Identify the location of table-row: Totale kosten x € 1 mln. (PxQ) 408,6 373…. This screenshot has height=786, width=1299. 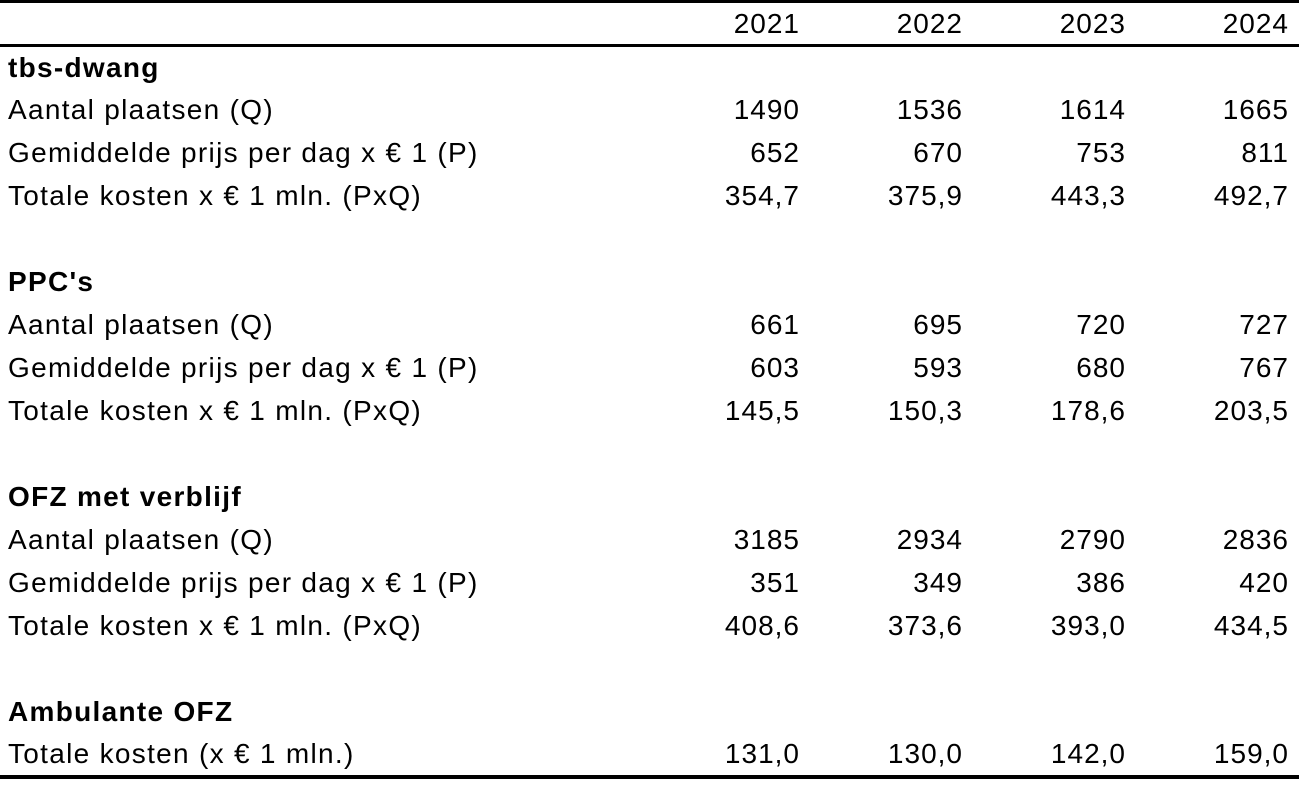
(649, 626).